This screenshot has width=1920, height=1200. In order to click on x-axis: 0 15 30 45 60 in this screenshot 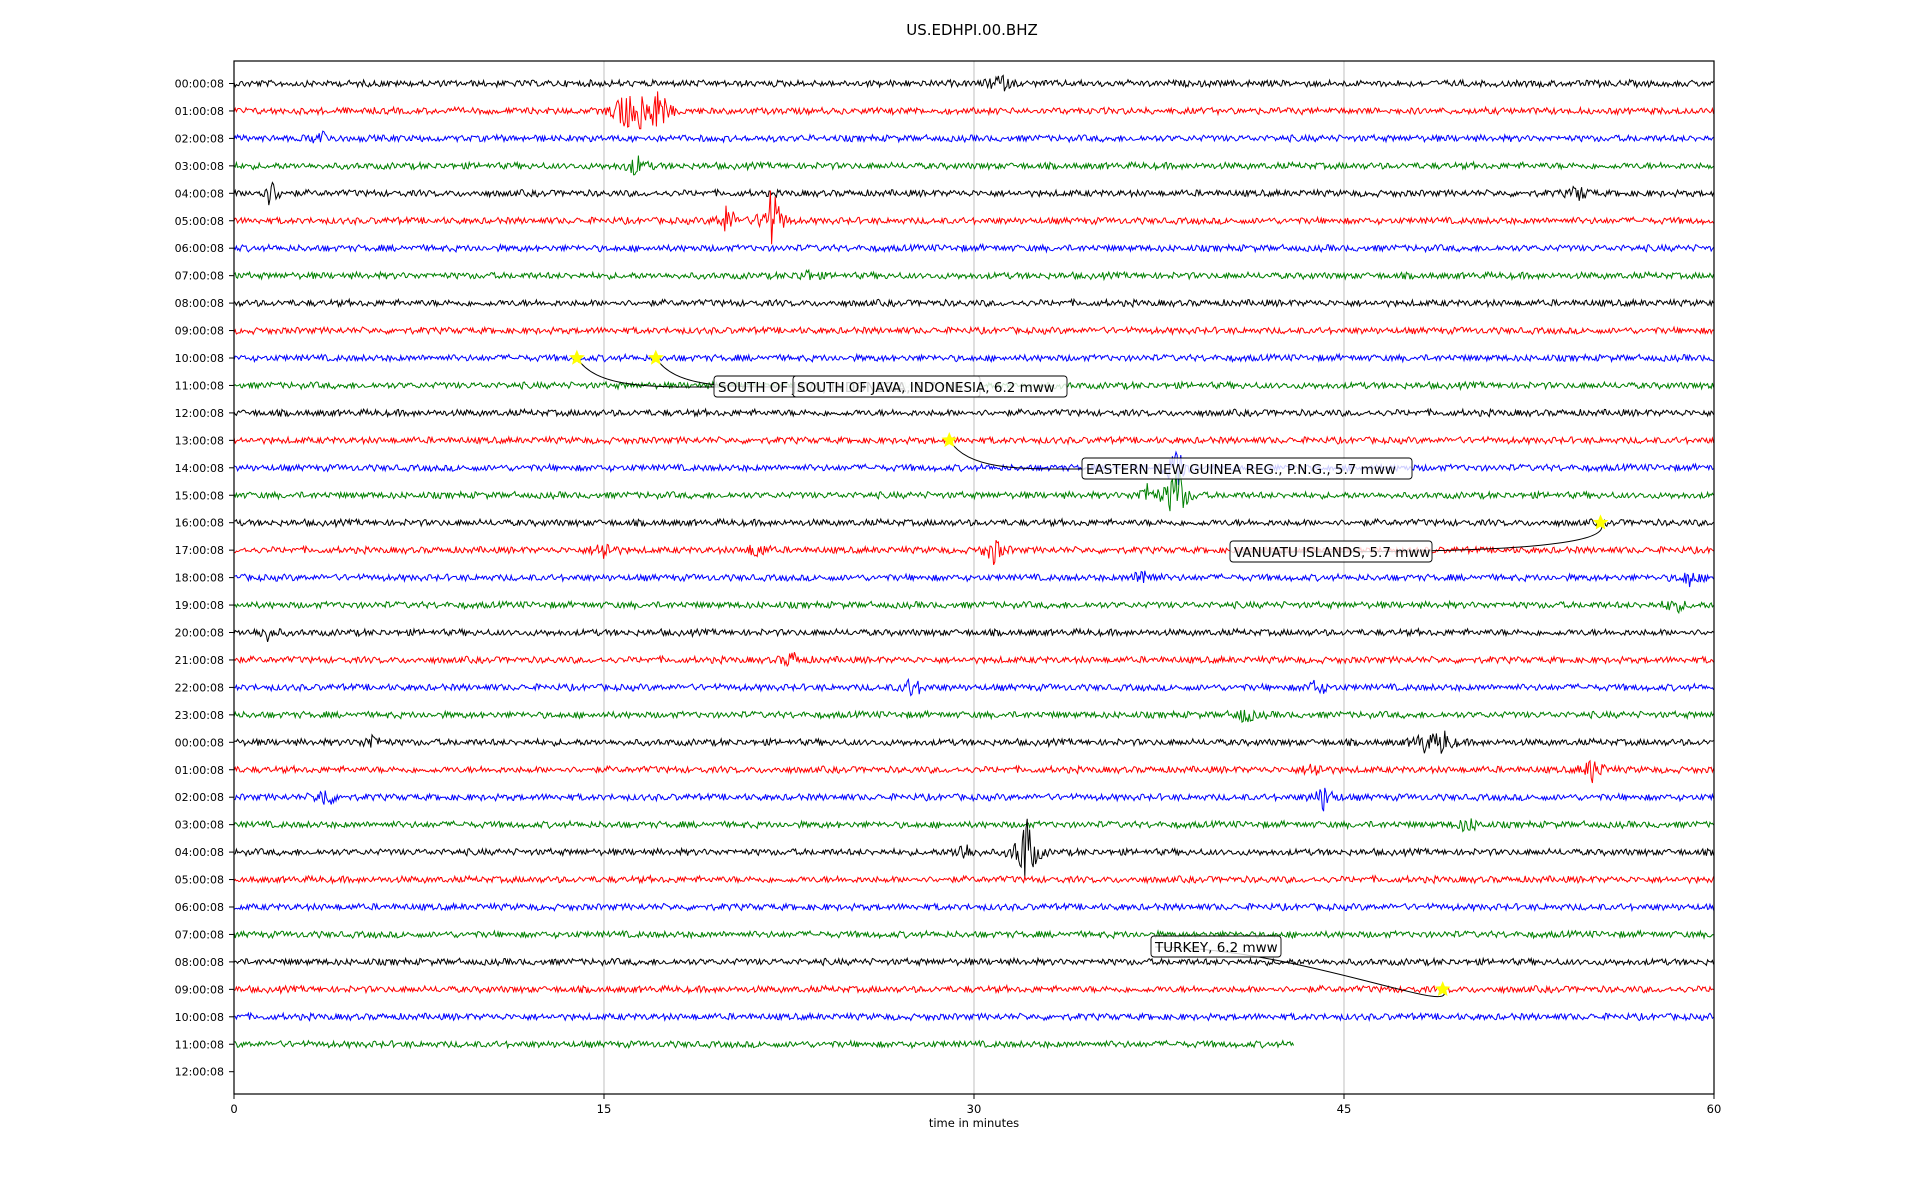, I will do `click(975, 1105)`.